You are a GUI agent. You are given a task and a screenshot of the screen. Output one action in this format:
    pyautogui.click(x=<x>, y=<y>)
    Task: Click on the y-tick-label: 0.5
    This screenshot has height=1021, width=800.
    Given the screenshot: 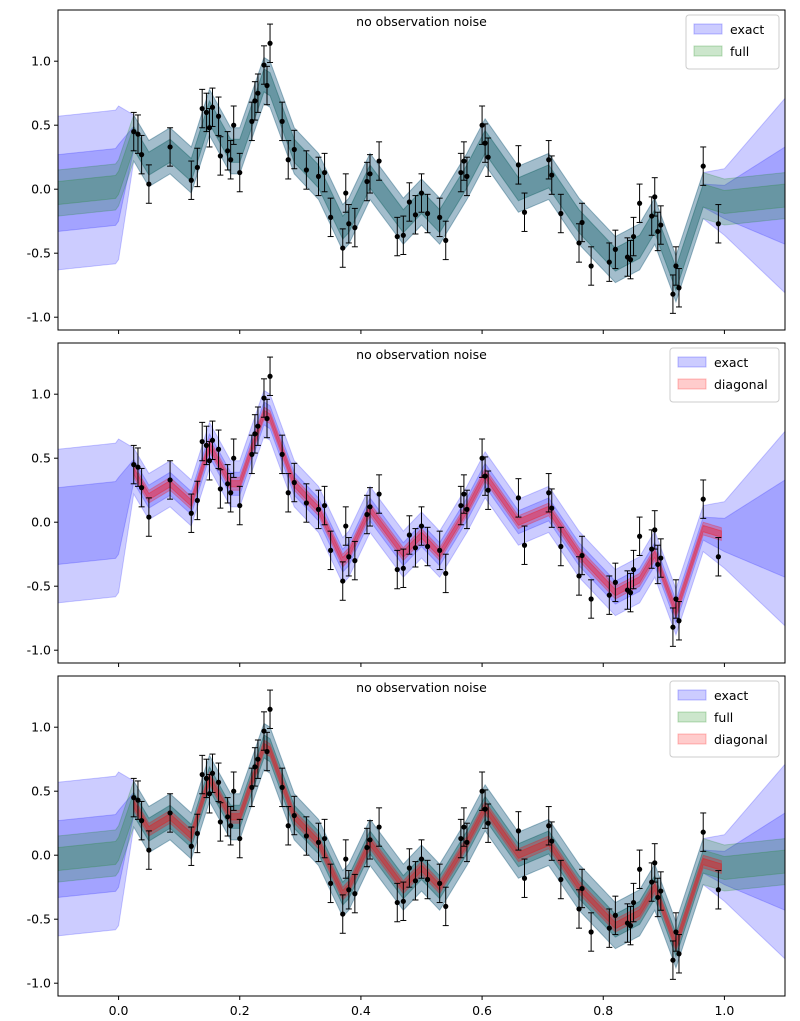 What is the action you would take?
    pyautogui.click(x=41, y=458)
    